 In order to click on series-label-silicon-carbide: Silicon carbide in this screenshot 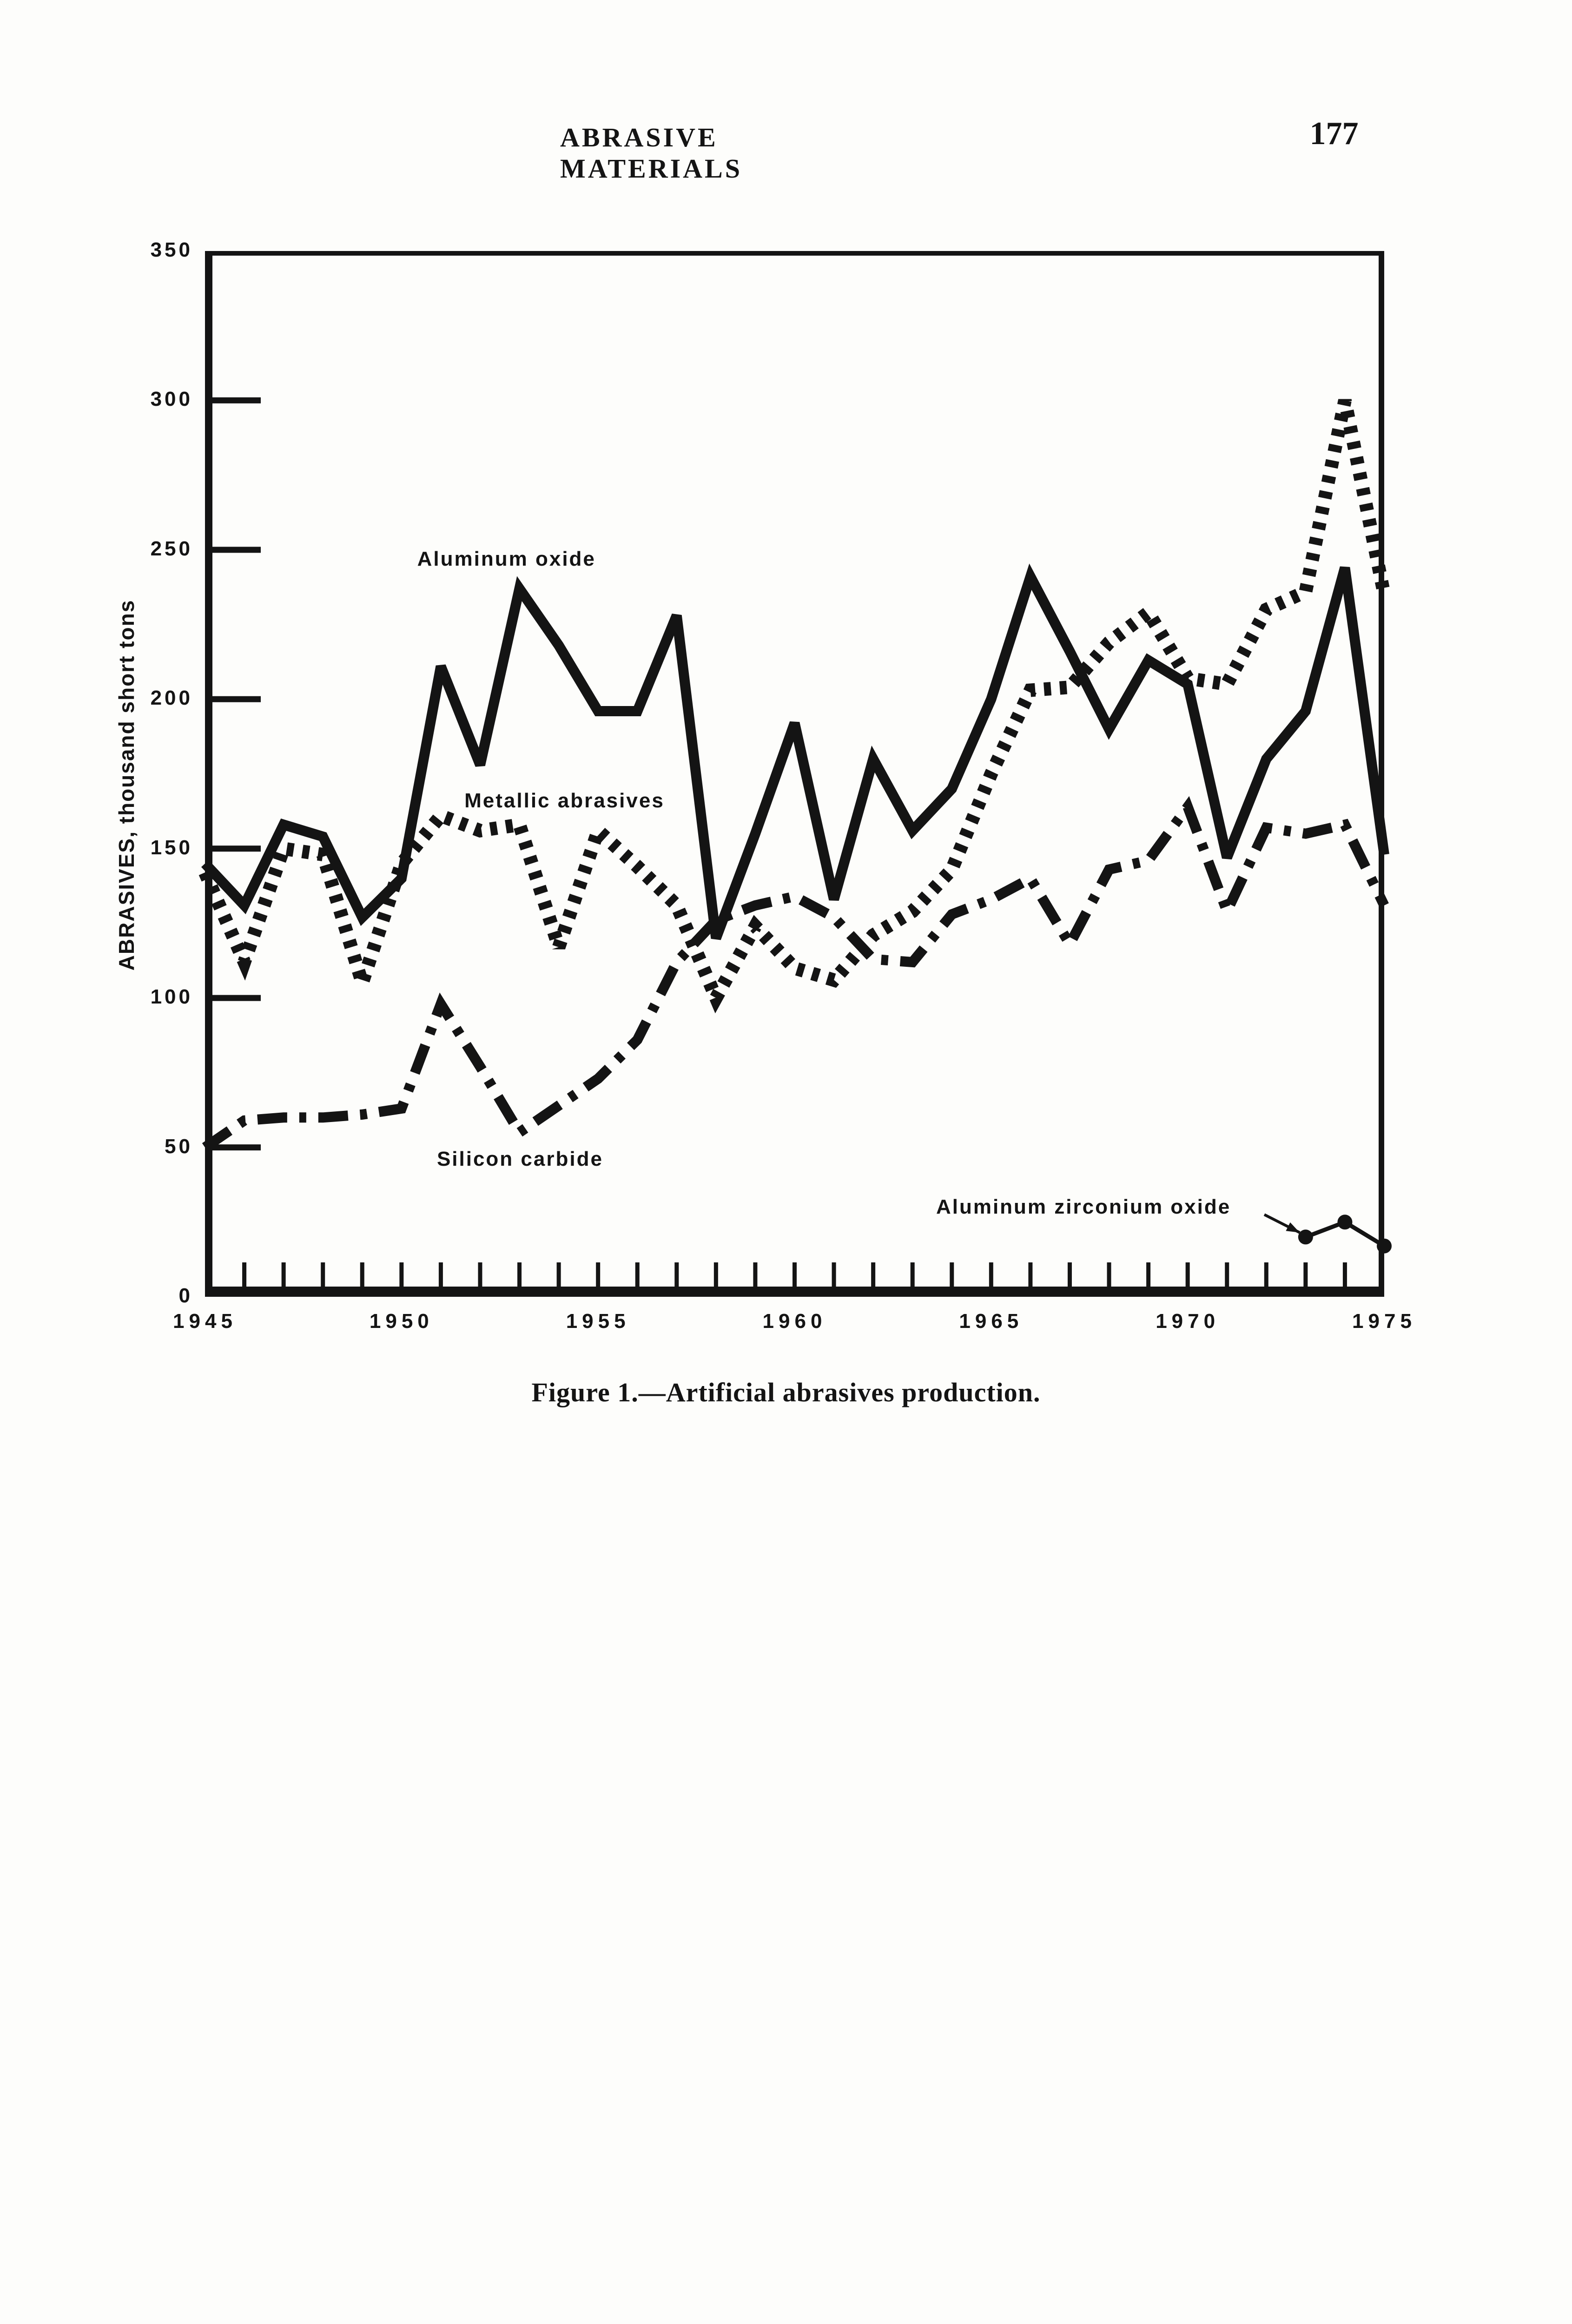, I will do `click(519, 1159)`.